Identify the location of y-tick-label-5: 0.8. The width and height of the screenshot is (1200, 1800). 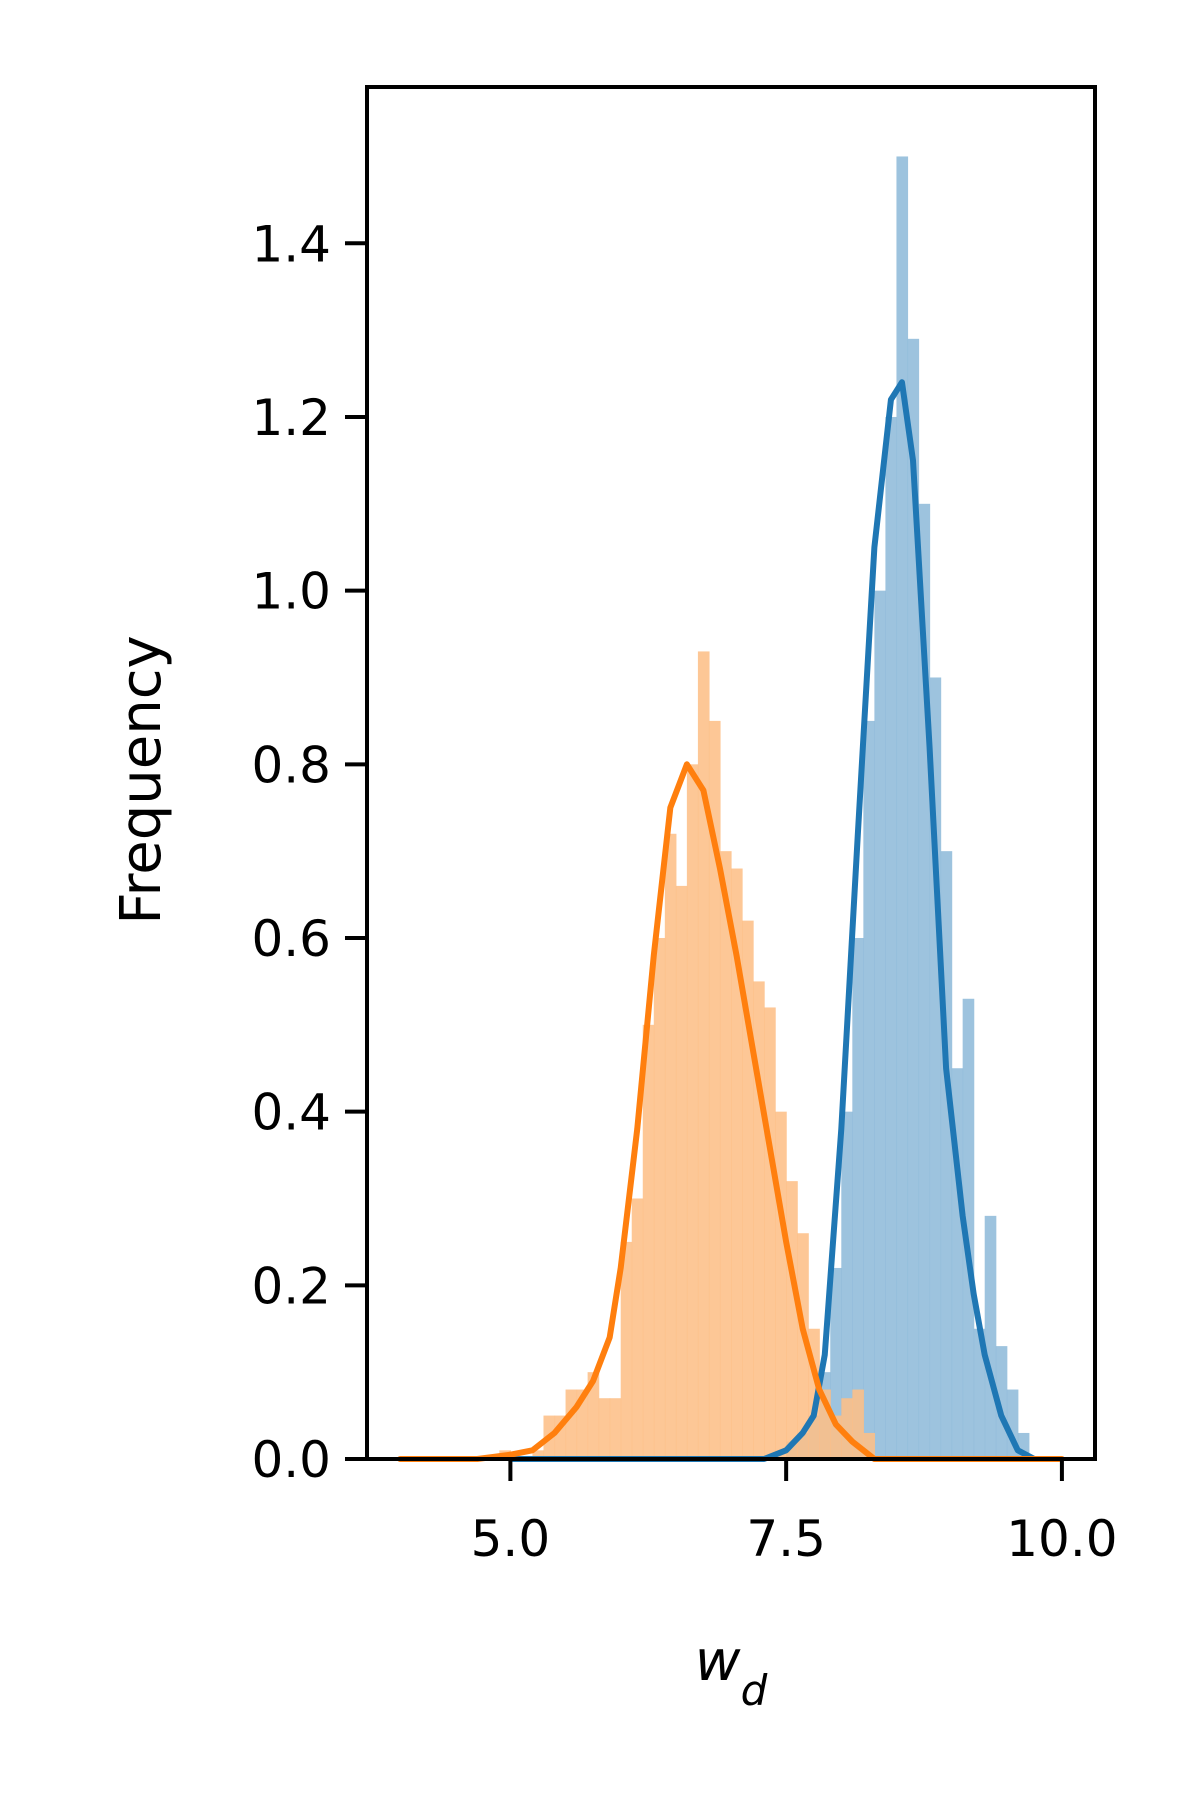
(291, 765).